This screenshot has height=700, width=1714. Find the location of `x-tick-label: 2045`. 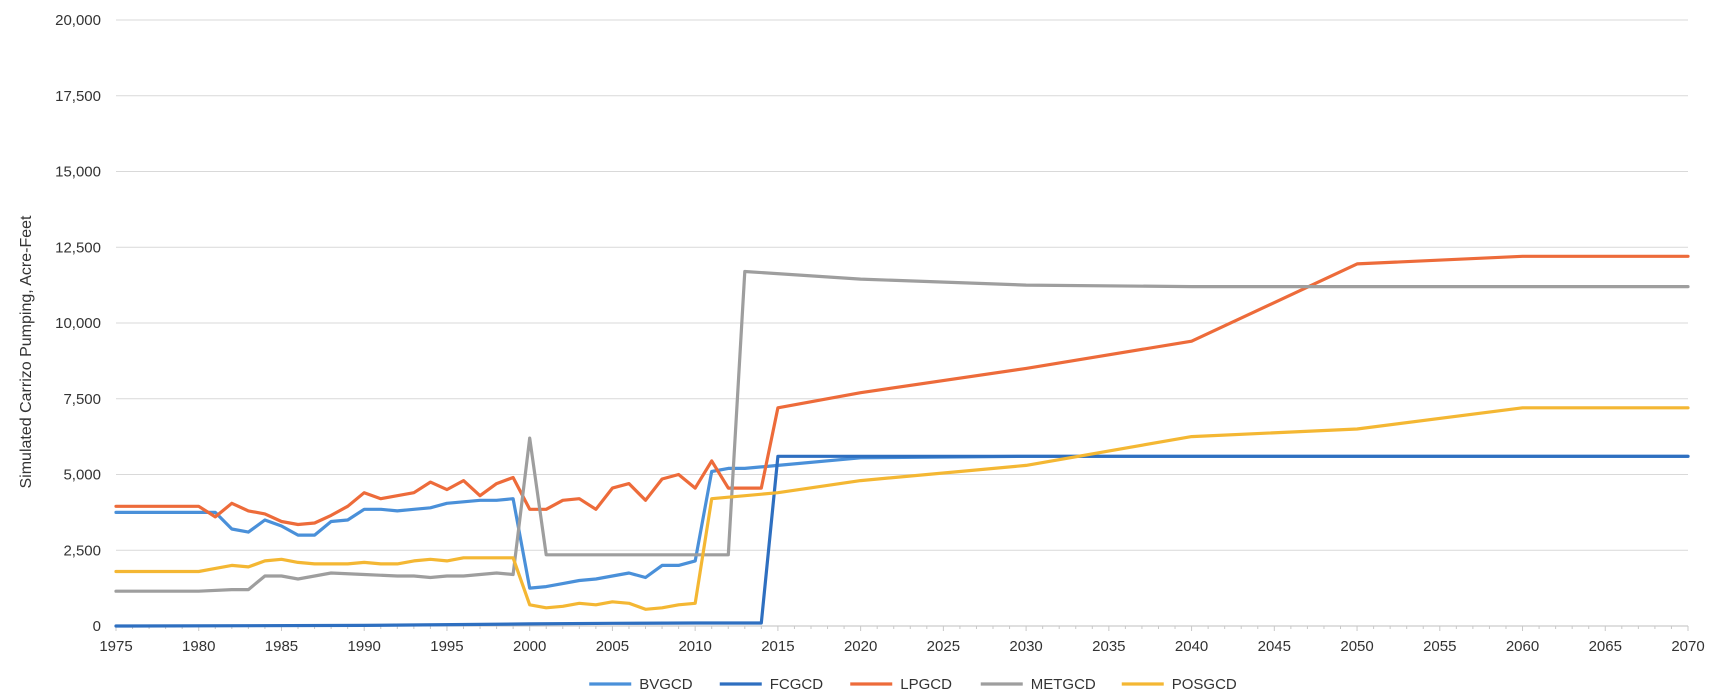

x-tick-label: 2045 is located at coordinates (1274, 646).